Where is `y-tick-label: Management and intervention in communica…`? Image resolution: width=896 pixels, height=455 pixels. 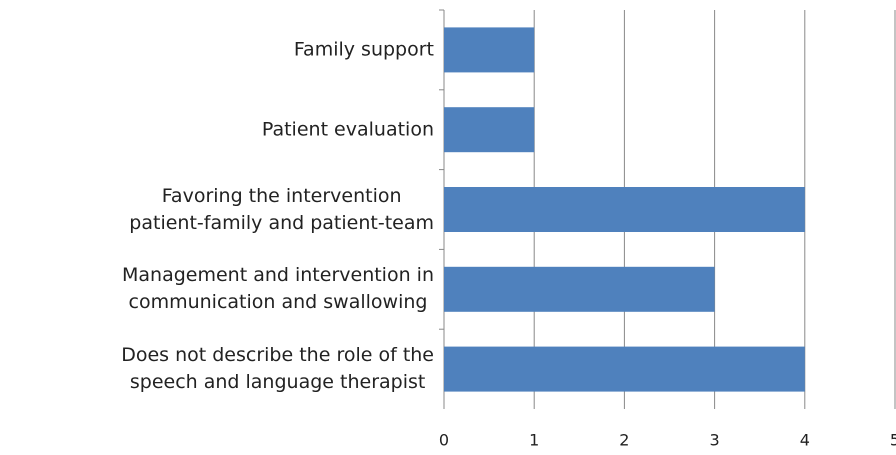
y-tick-label: Management and intervention in communica… is located at coordinates (278, 289).